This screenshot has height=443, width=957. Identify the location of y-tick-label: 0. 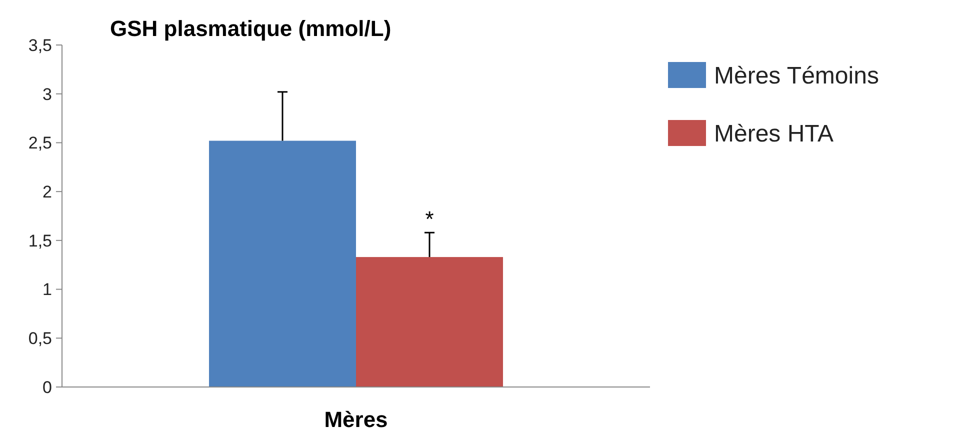
(47, 387).